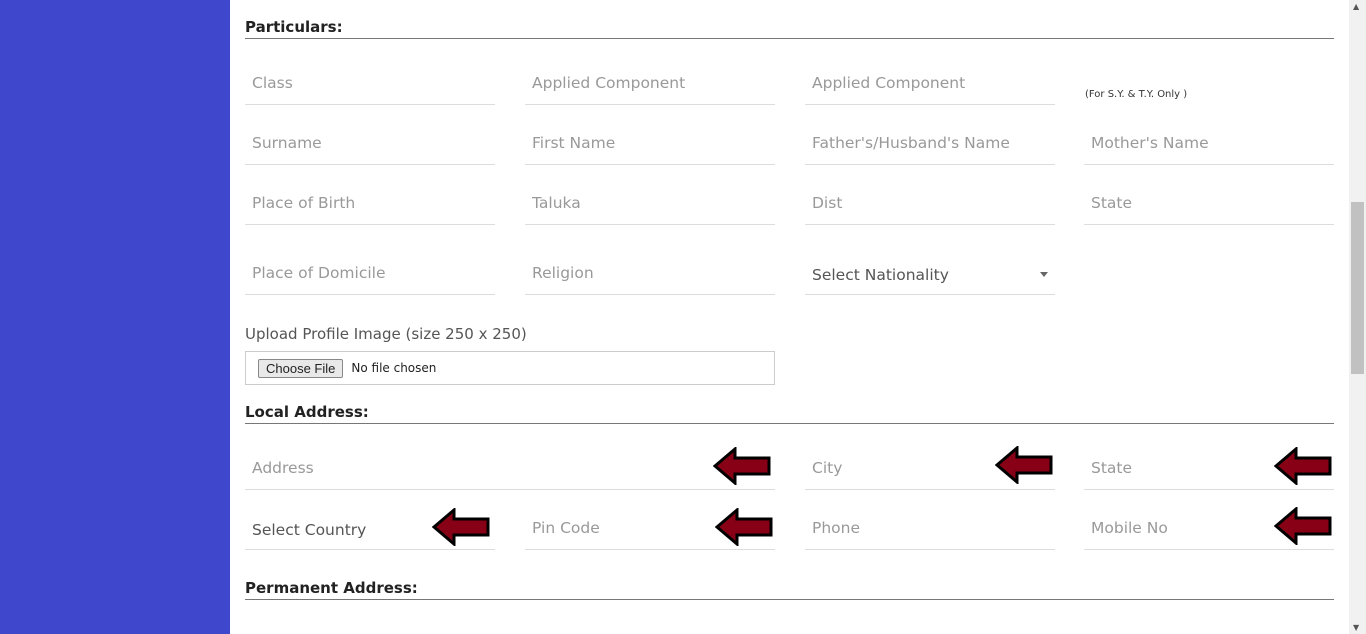  What do you see at coordinates (1209, 203) in the screenshot?
I see `state-field` at bounding box center [1209, 203].